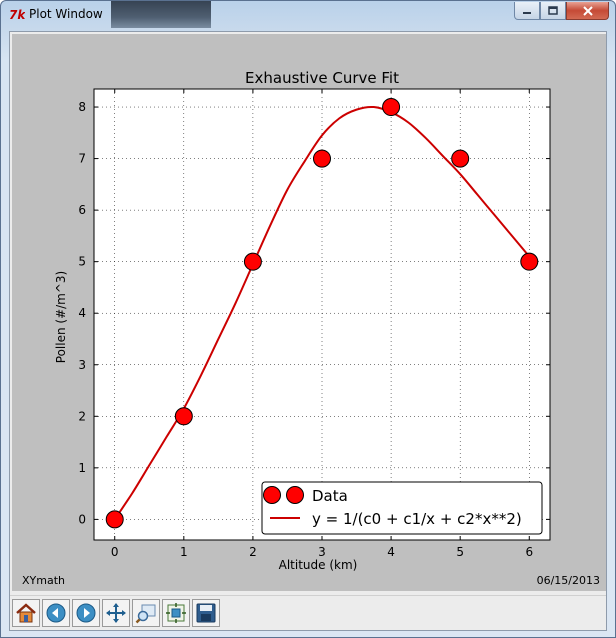 The height and width of the screenshot is (638, 616). What do you see at coordinates (529, 552) in the screenshot?
I see `x-tick-label: 6` at bounding box center [529, 552].